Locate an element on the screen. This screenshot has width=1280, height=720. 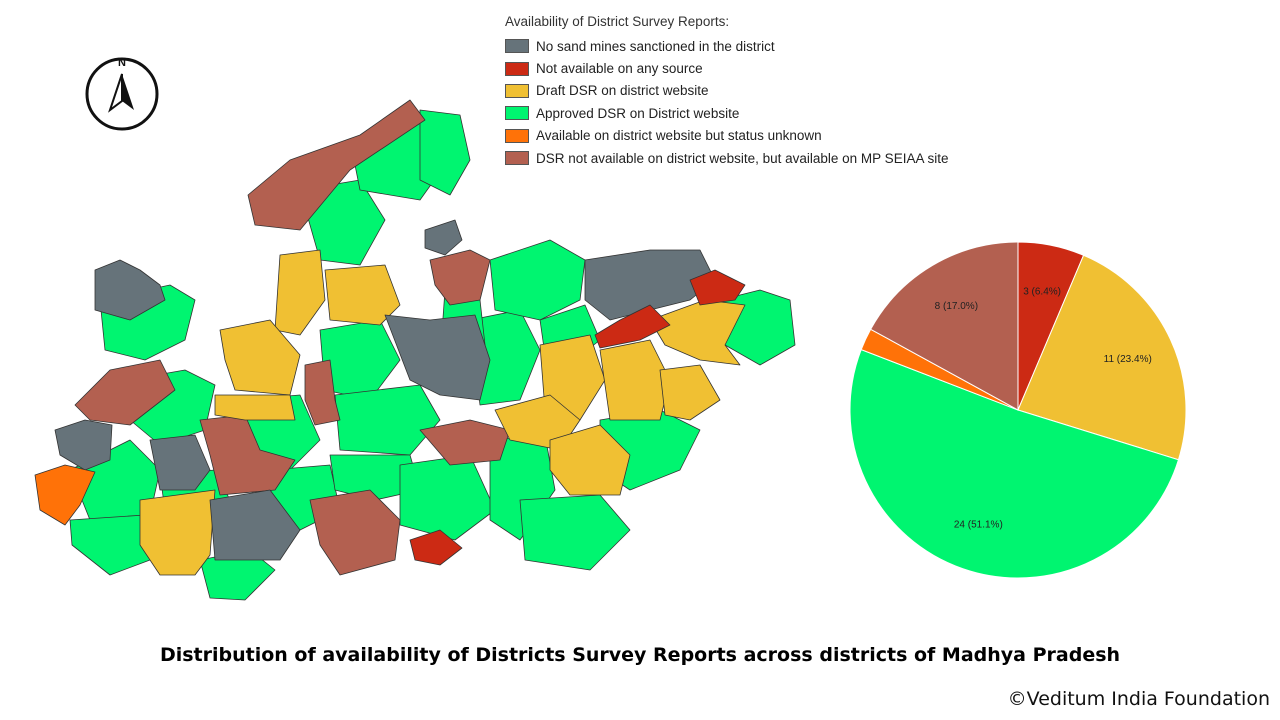
legend-item-draft-dsr: Draft DSR on district website is located at coordinates (726, 91).